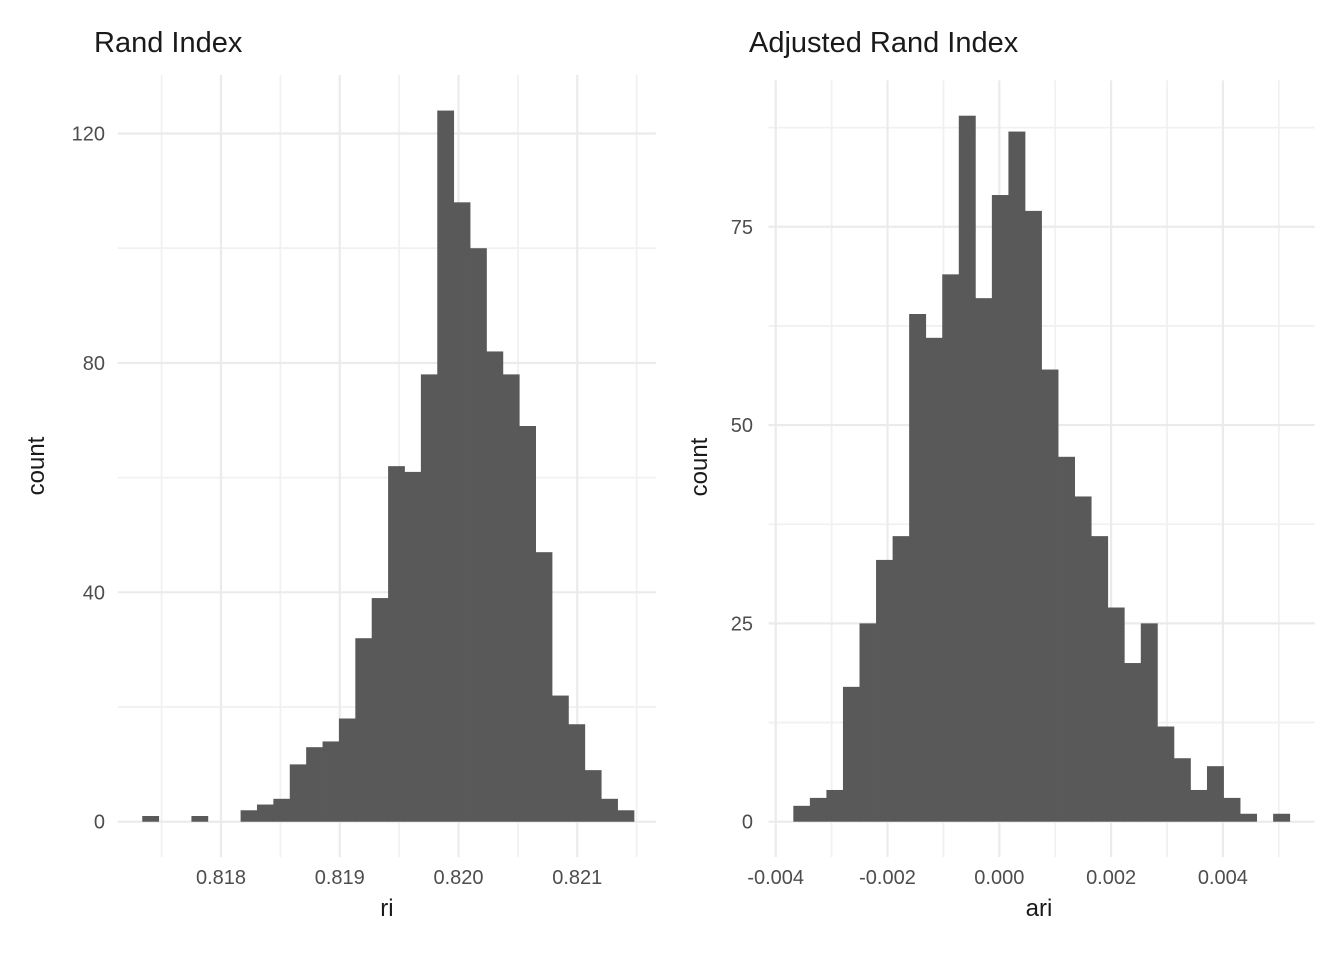  I want to click on x-tick-label: 0.000, so click(999, 878).